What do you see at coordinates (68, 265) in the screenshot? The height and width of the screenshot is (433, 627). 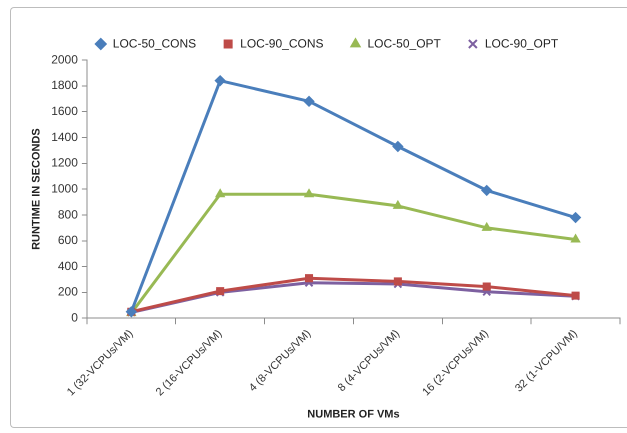 I see `y-tick-label: 400` at bounding box center [68, 265].